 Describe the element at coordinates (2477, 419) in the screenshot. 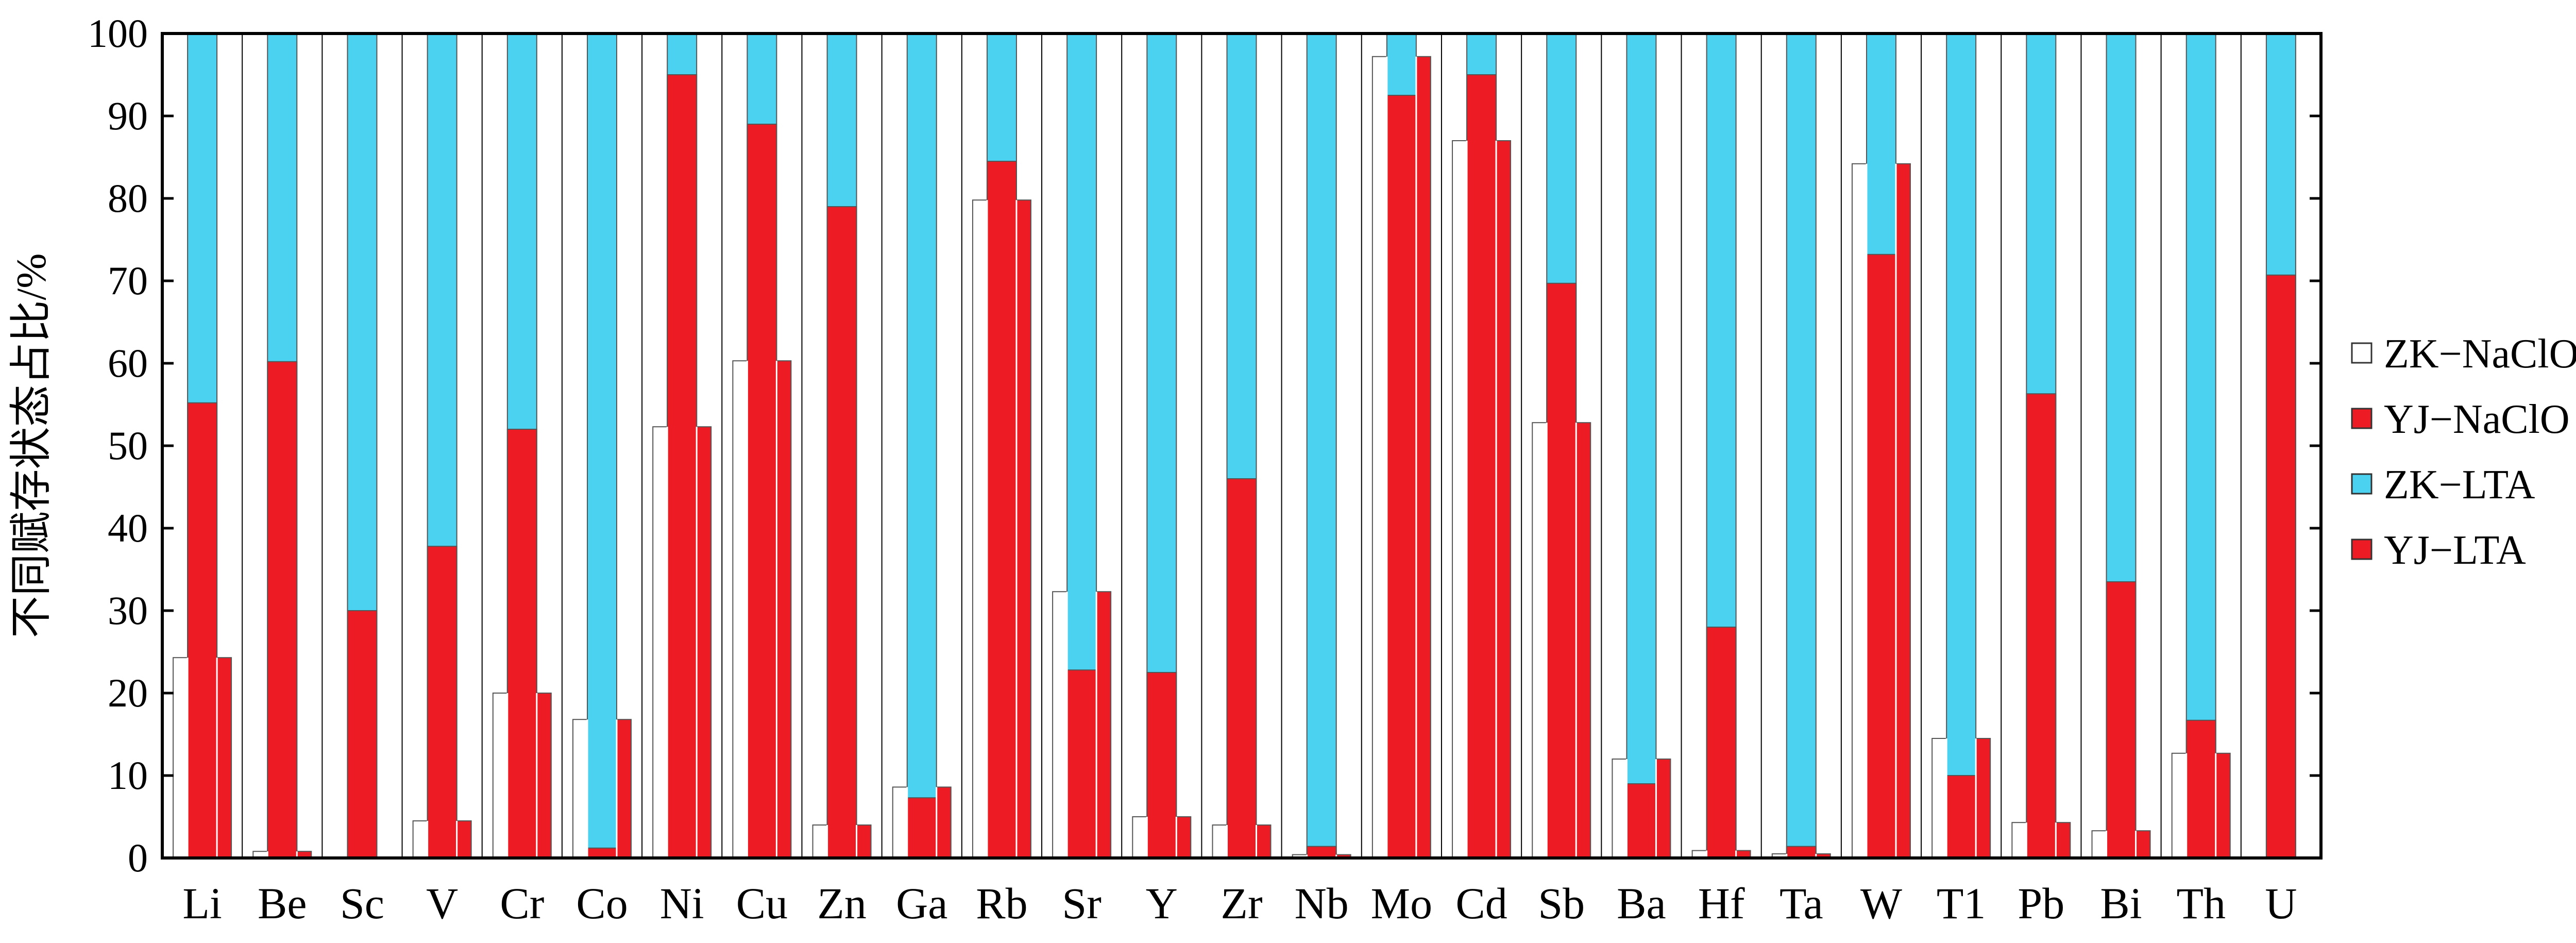

I see `legend-label-1: YJ−NaClO` at that location.